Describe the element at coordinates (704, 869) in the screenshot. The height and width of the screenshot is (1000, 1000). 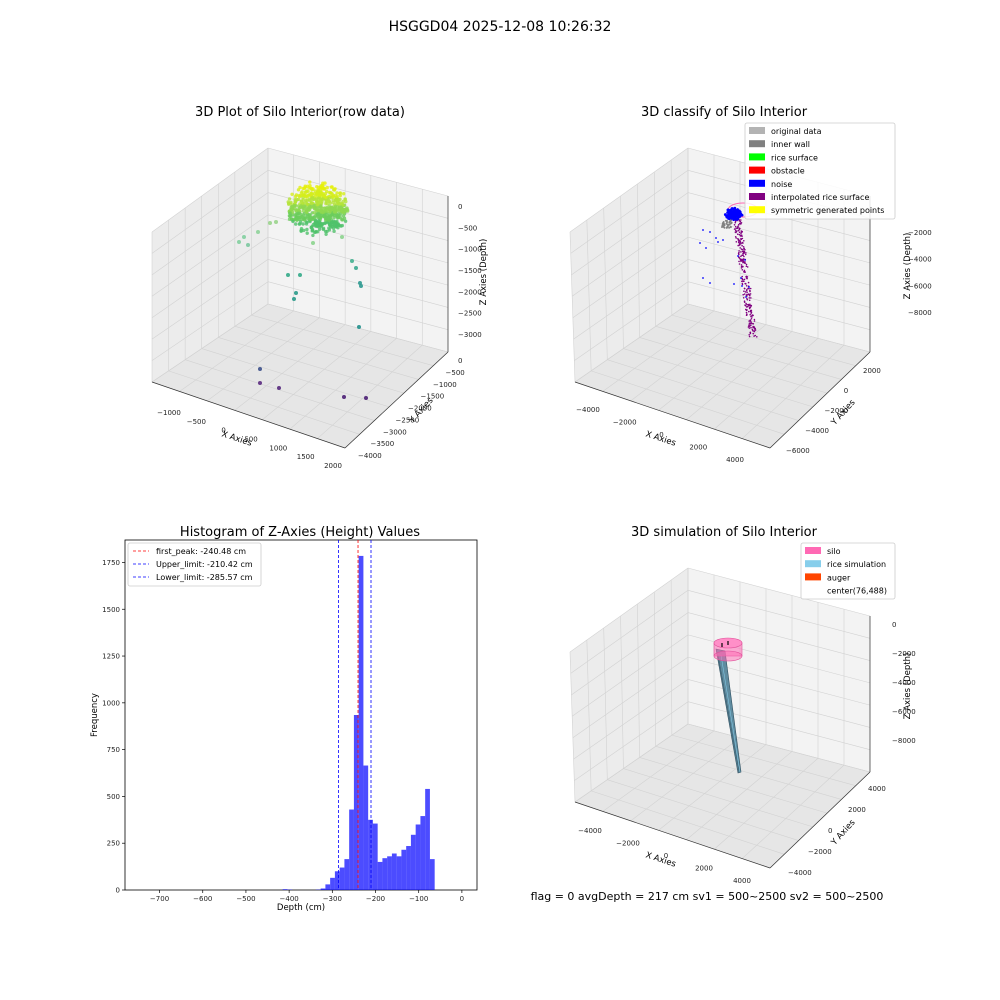
I see `simulation-x-tick: 2000` at that location.